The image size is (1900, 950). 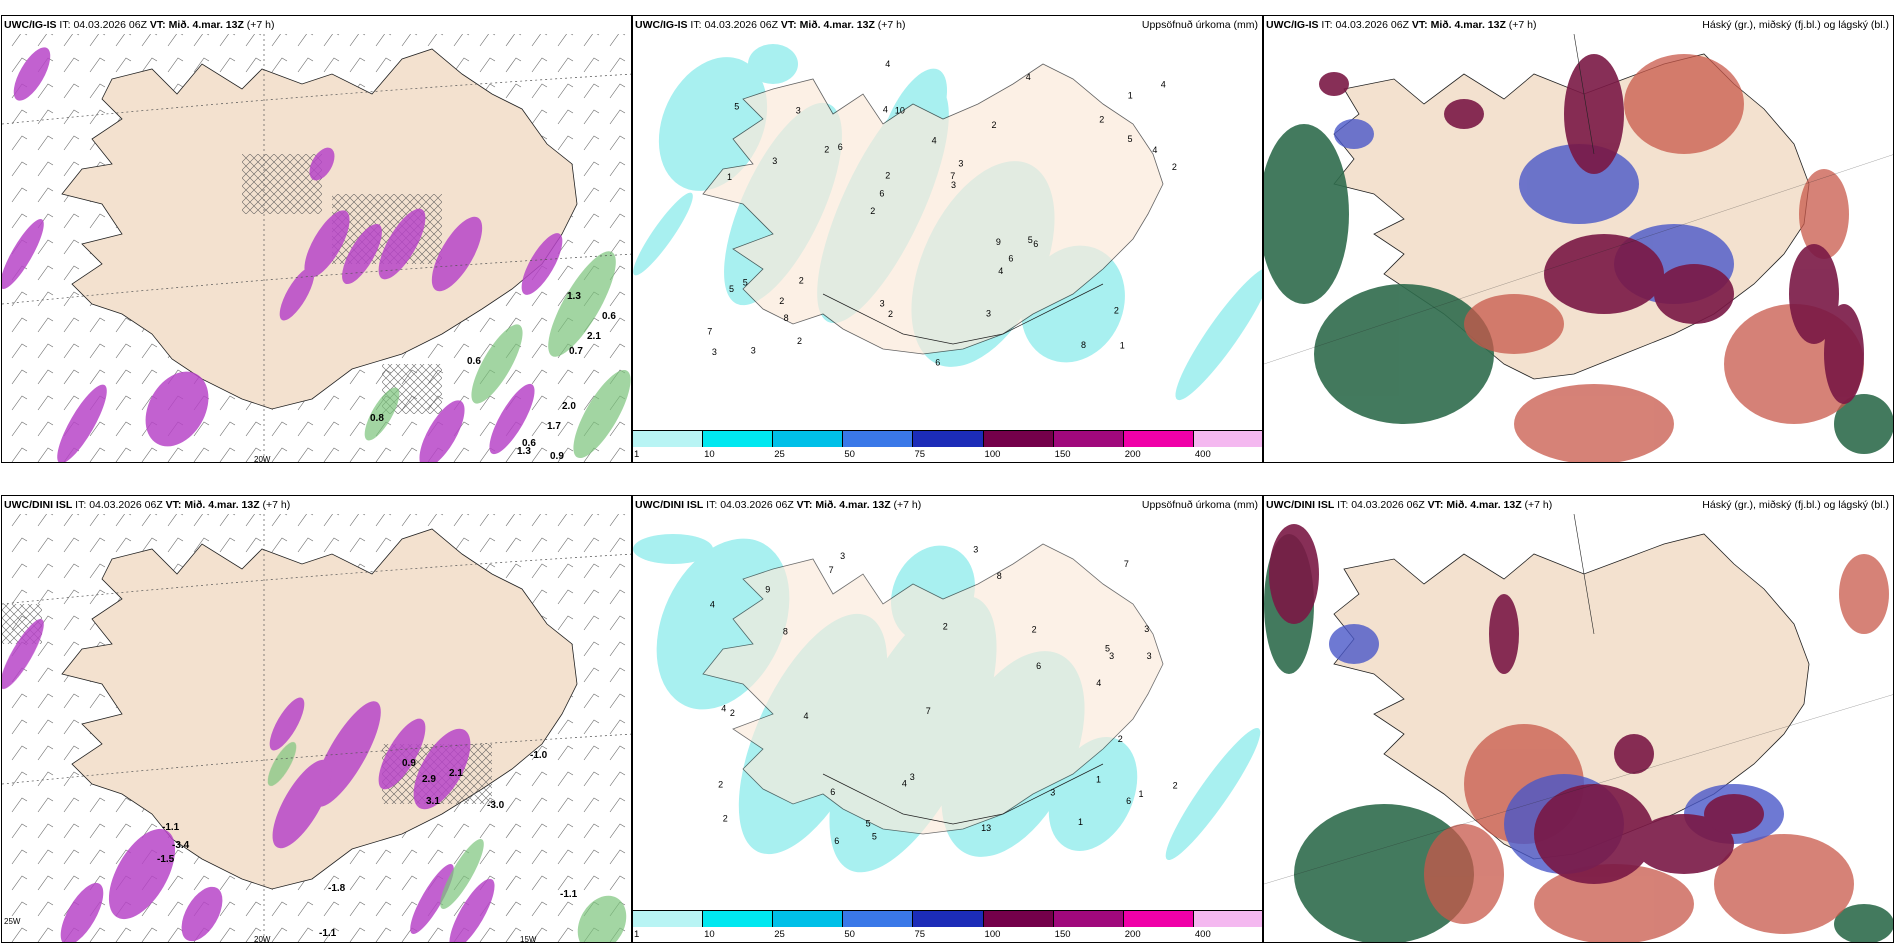 I want to click on temp-label: -3.4, so click(x=181, y=845).